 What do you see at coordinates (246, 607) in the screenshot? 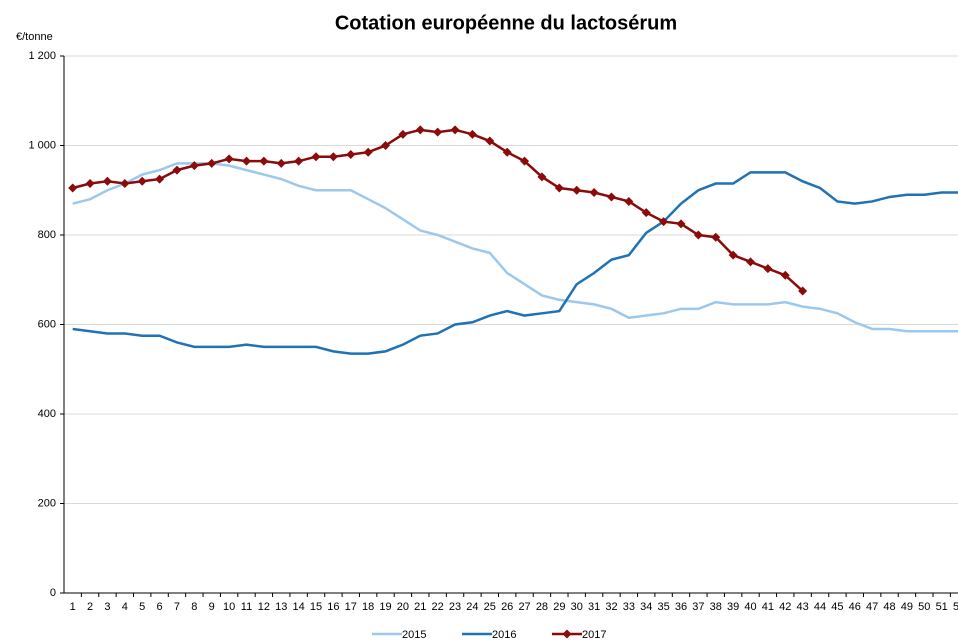
I see `x-tick-label: 11` at bounding box center [246, 607].